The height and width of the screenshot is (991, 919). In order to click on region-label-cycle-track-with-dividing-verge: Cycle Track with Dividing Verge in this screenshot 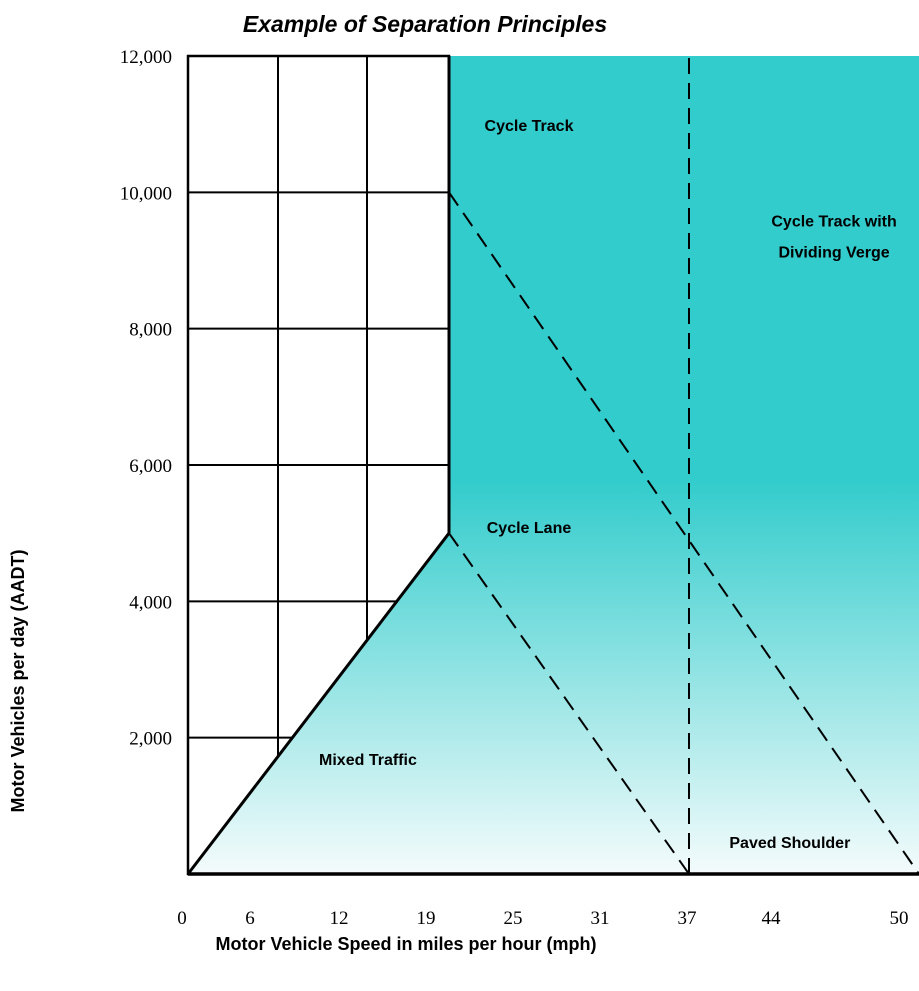, I will do `click(833, 237)`.